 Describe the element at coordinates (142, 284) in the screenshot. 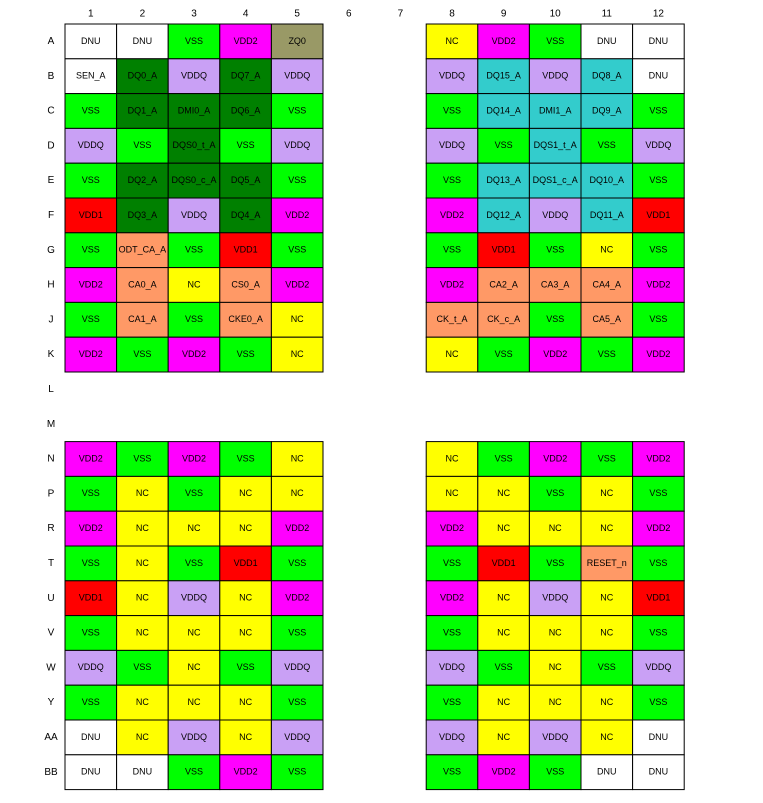

I see `ball-signal: CA0_A` at that location.